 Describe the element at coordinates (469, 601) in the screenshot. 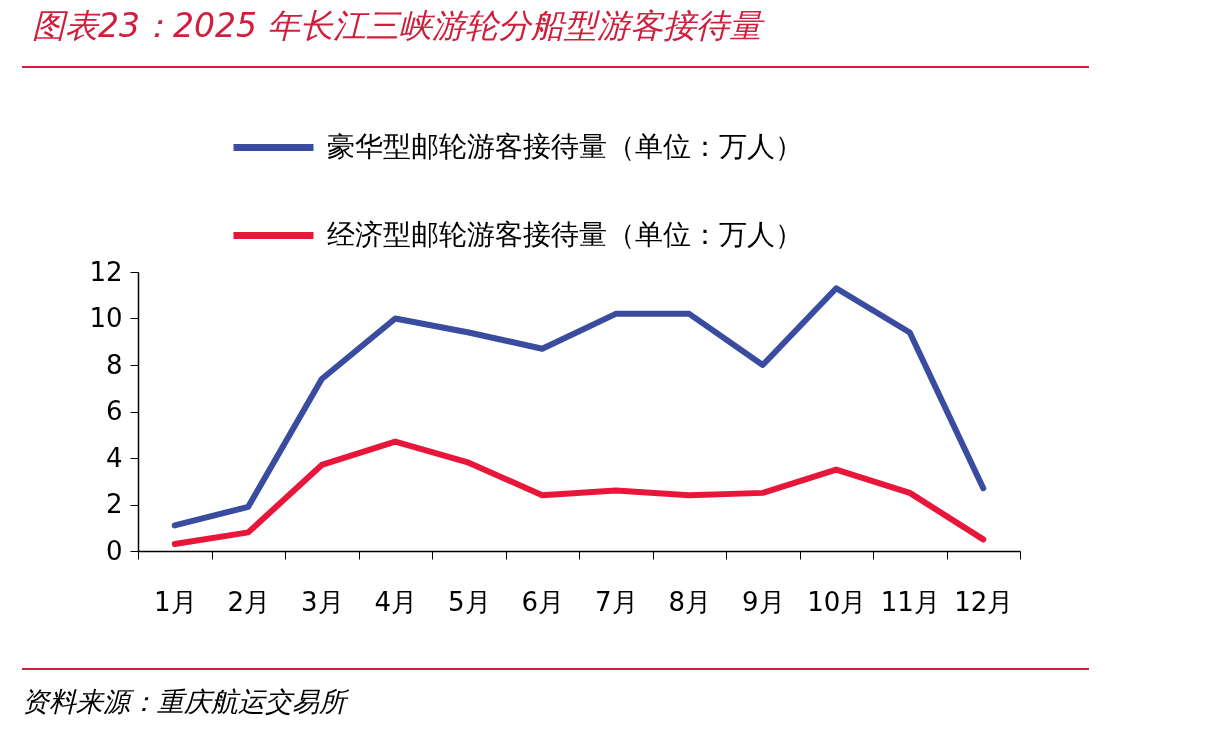

I see `x-tick-label: 5月` at that location.